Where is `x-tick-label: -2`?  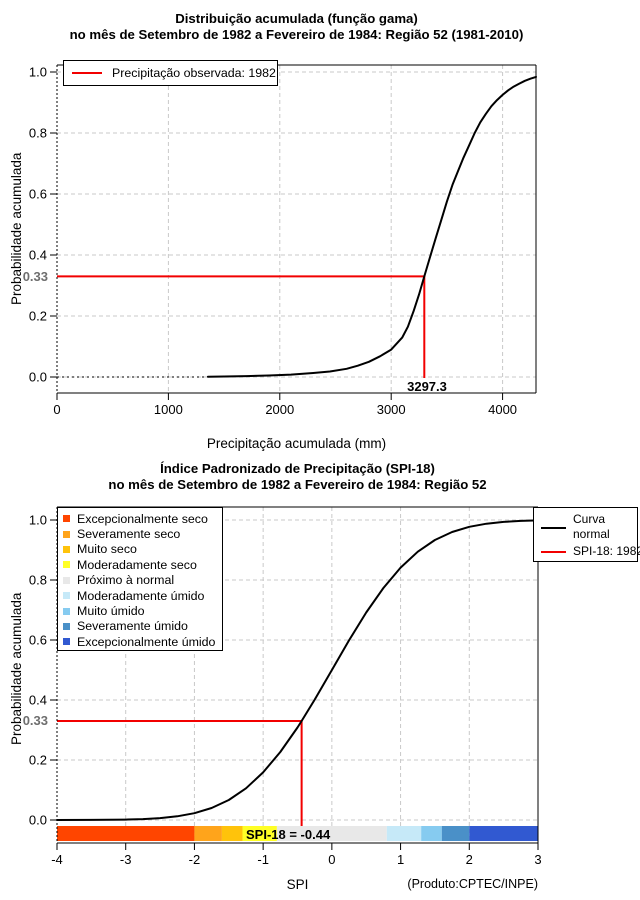 x-tick-label: -2 is located at coordinates (195, 859).